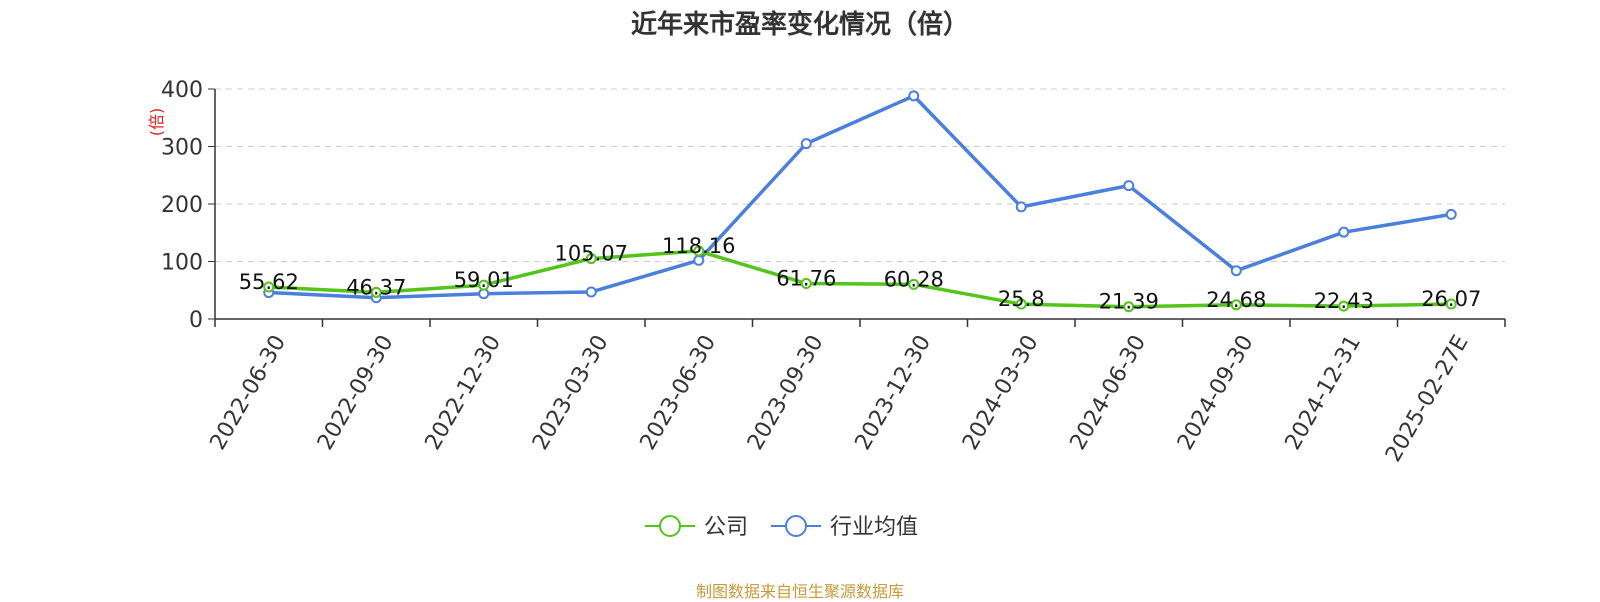  I want to click on x-tick-label: 2023-06-30, so click(679, 392).